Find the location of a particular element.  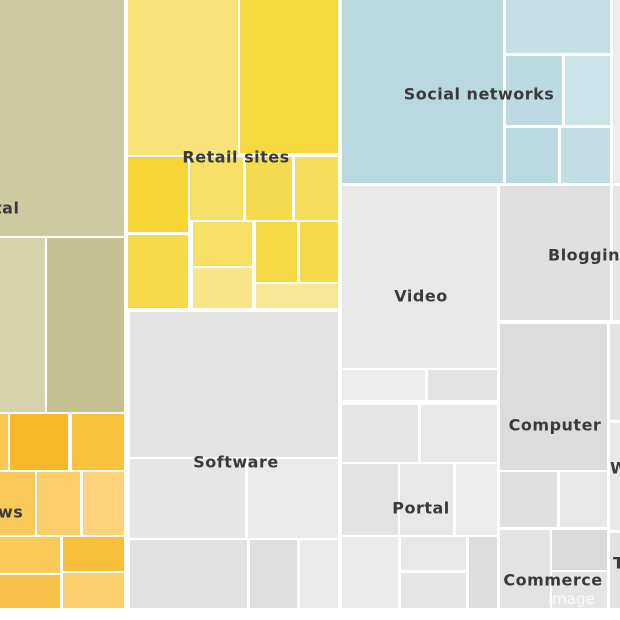

group-label: Social networks is located at coordinates (479, 94).